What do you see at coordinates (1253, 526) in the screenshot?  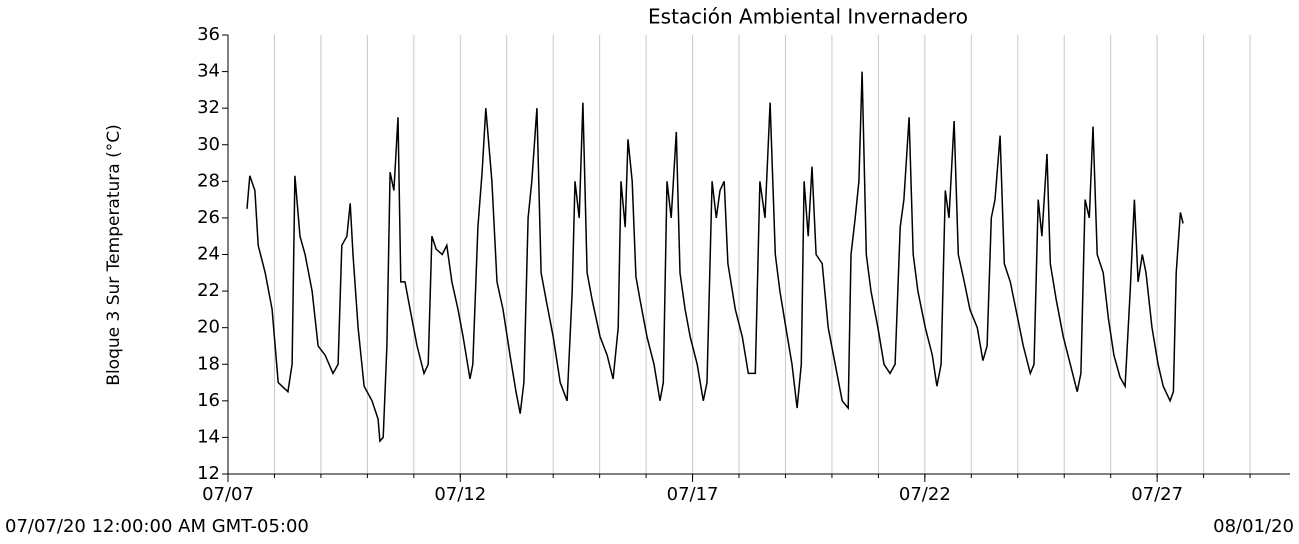 I see `range-end: 08/01/20` at bounding box center [1253, 526].